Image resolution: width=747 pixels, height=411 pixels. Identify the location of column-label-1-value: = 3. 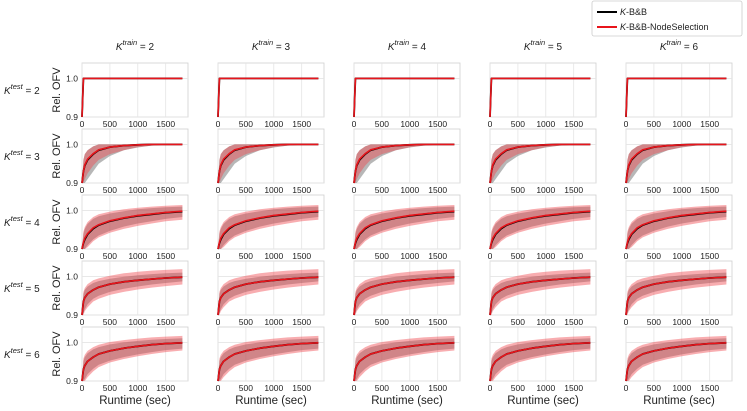
(281, 47).